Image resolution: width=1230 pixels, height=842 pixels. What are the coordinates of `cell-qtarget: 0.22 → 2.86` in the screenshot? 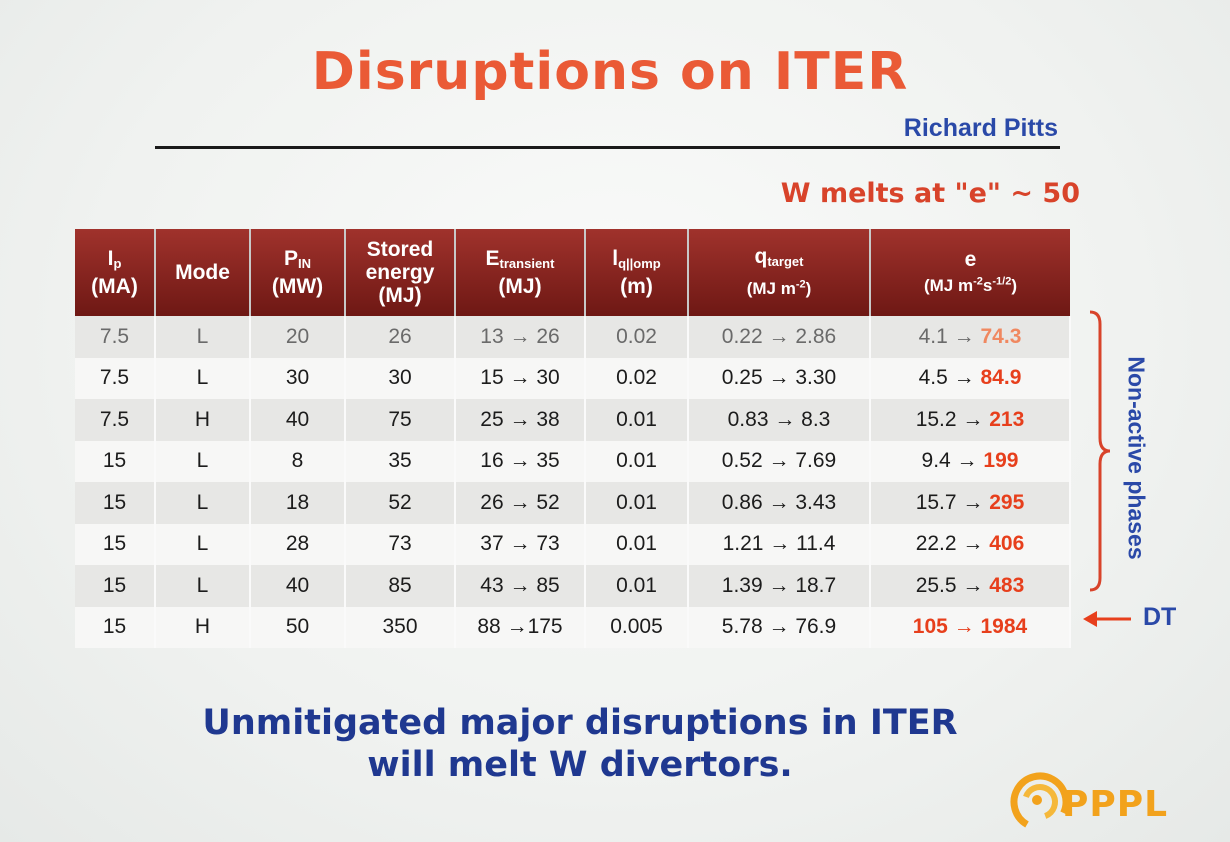 It's located at (779, 337).